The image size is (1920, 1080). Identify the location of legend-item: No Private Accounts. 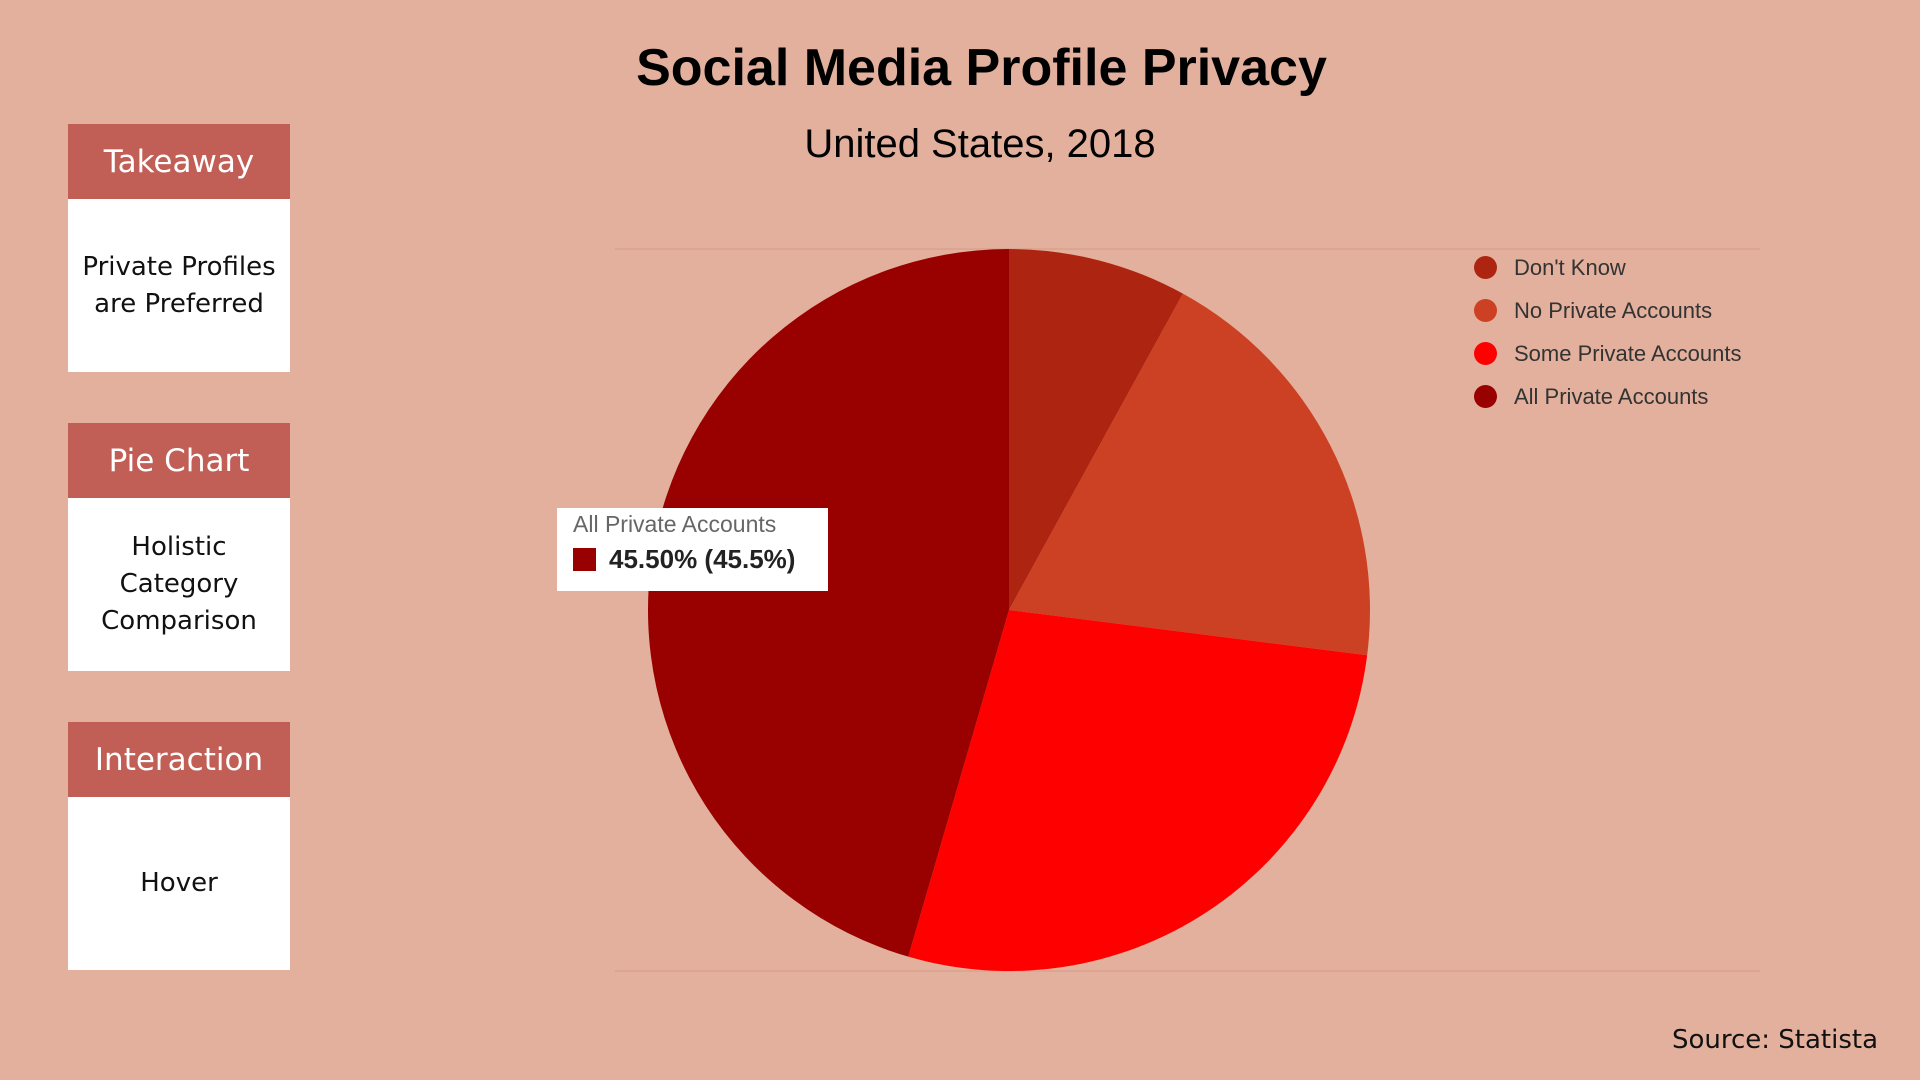
(1607, 310).